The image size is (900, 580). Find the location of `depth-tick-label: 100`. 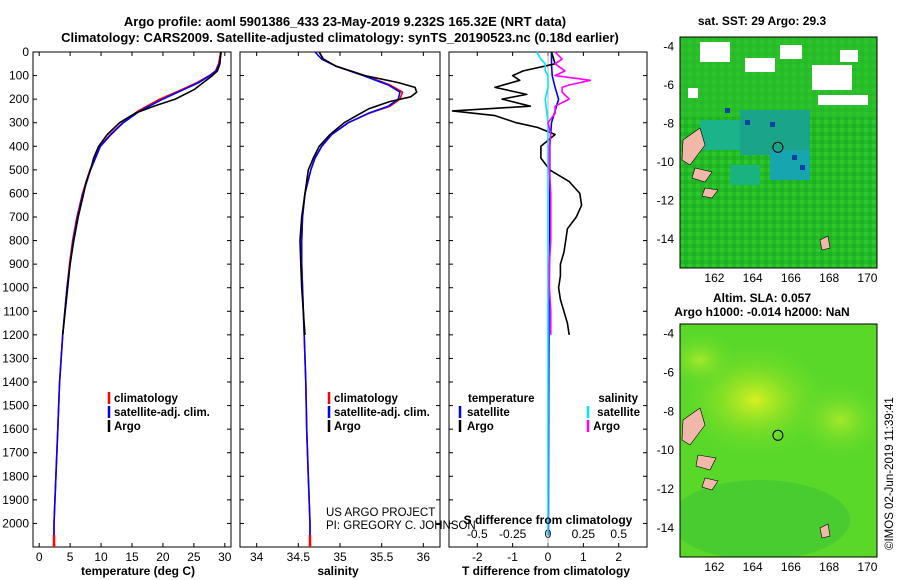

depth-tick-label: 100 is located at coordinates (19, 76).